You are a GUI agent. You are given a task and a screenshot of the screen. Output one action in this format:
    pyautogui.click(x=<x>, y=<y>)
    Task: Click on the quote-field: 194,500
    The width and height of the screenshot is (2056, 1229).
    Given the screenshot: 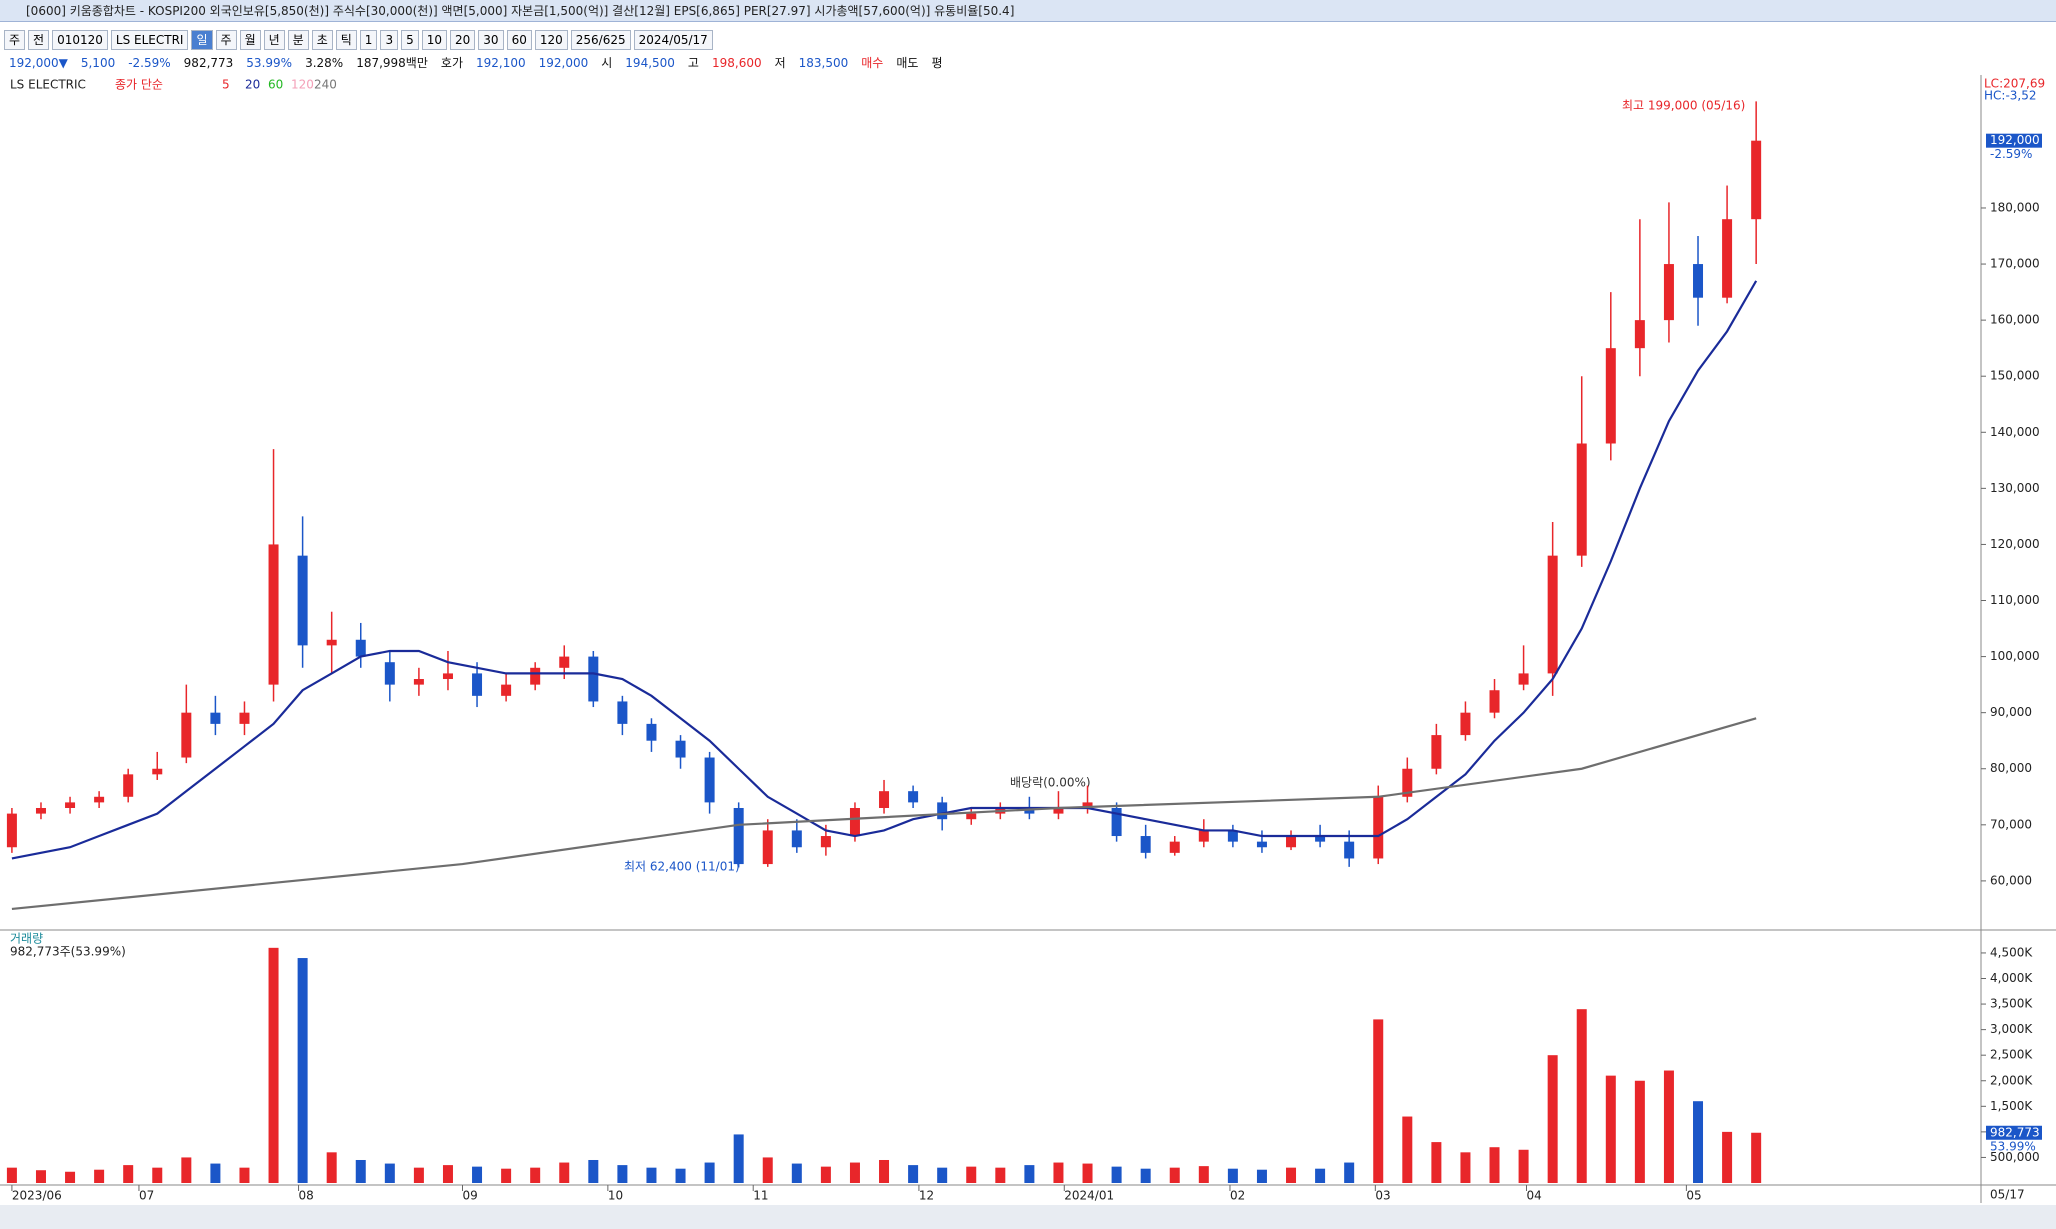 What is the action you would take?
    pyautogui.click(x=650, y=62)
    